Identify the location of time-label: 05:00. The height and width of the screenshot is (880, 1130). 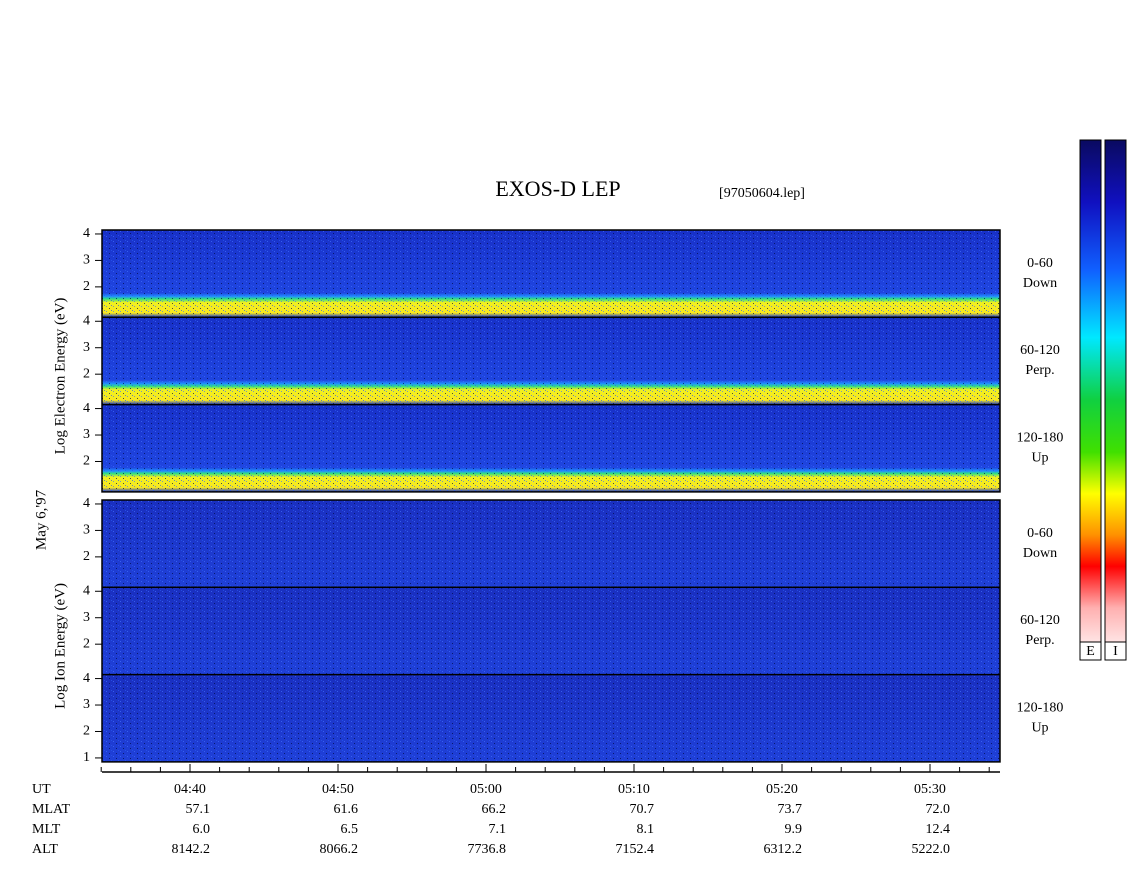
(486, 789).